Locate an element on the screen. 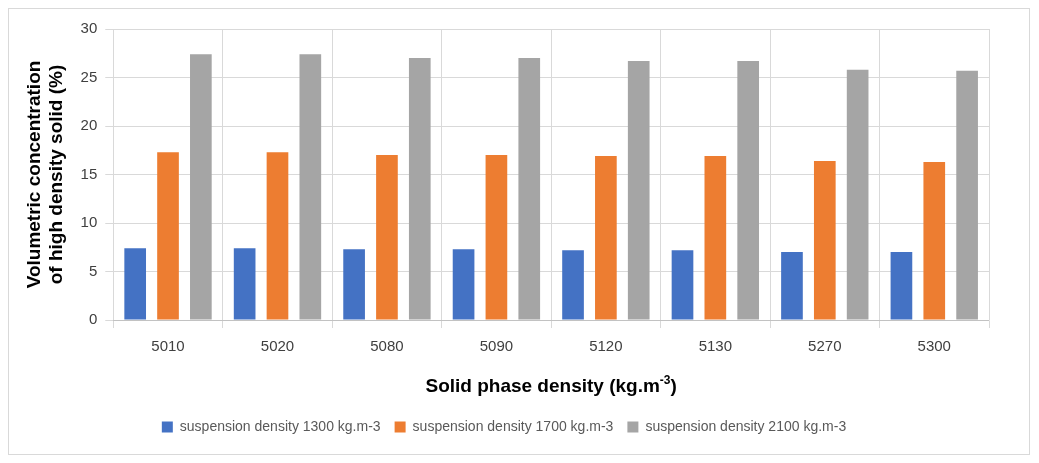 The image size is (1039, 463). x-tick-label: 5120 is located at coordinates (606, 346).